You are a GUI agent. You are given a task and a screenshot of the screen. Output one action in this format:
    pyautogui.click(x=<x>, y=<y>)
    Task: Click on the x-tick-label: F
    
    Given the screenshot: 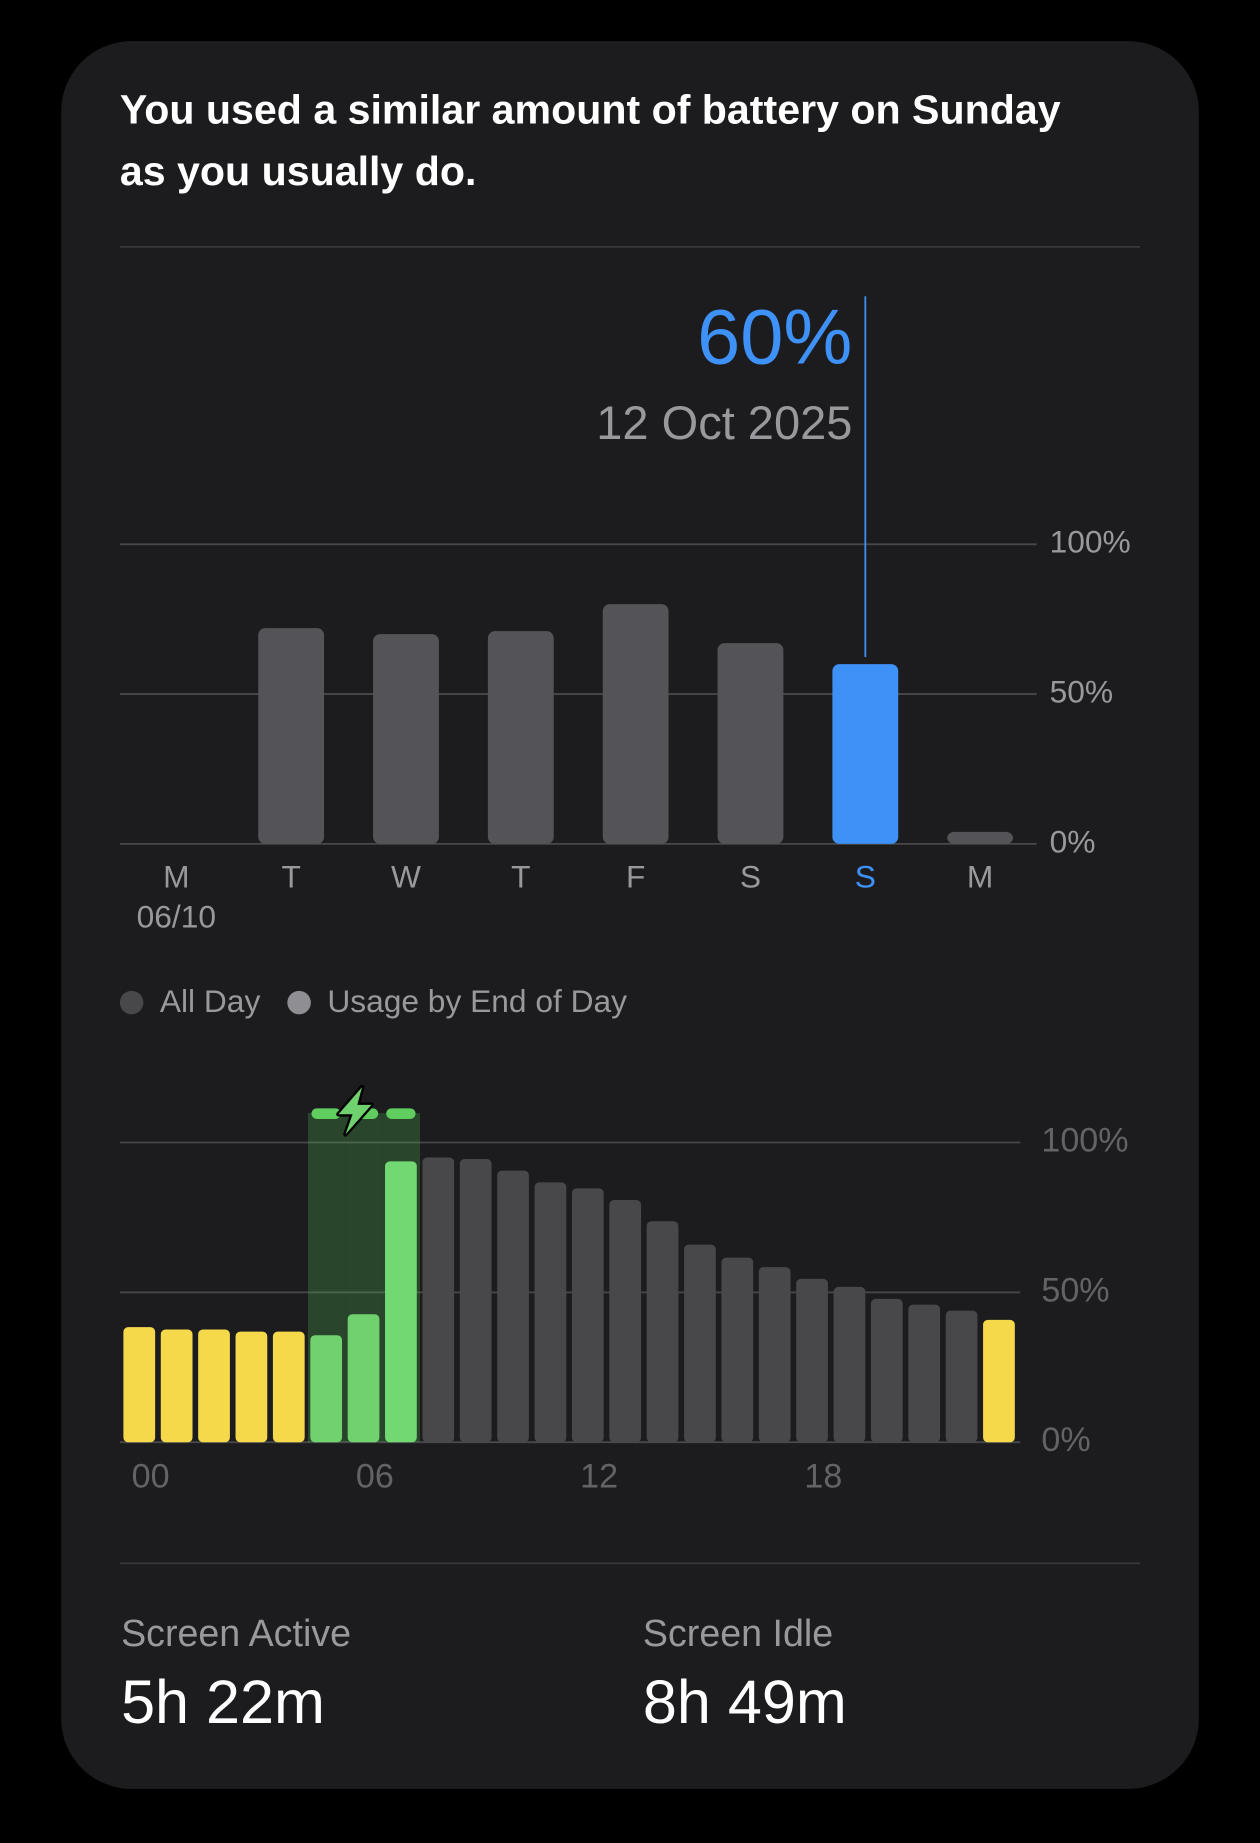 What is the action you would take?
    pyautogui.click(x=635, y=877)
    